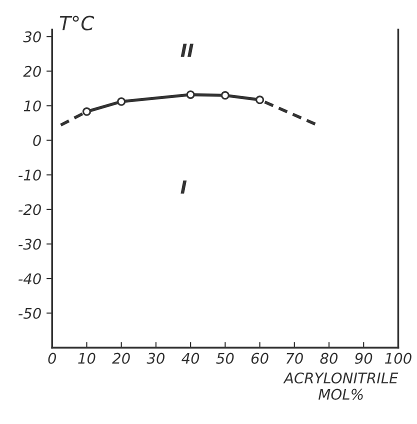 This screenshot has width=417, height=424. What do you see at coordinates (121, 358) in the screenshot?
I see `x-tick-label: 20` at bounding box center [121, 358].